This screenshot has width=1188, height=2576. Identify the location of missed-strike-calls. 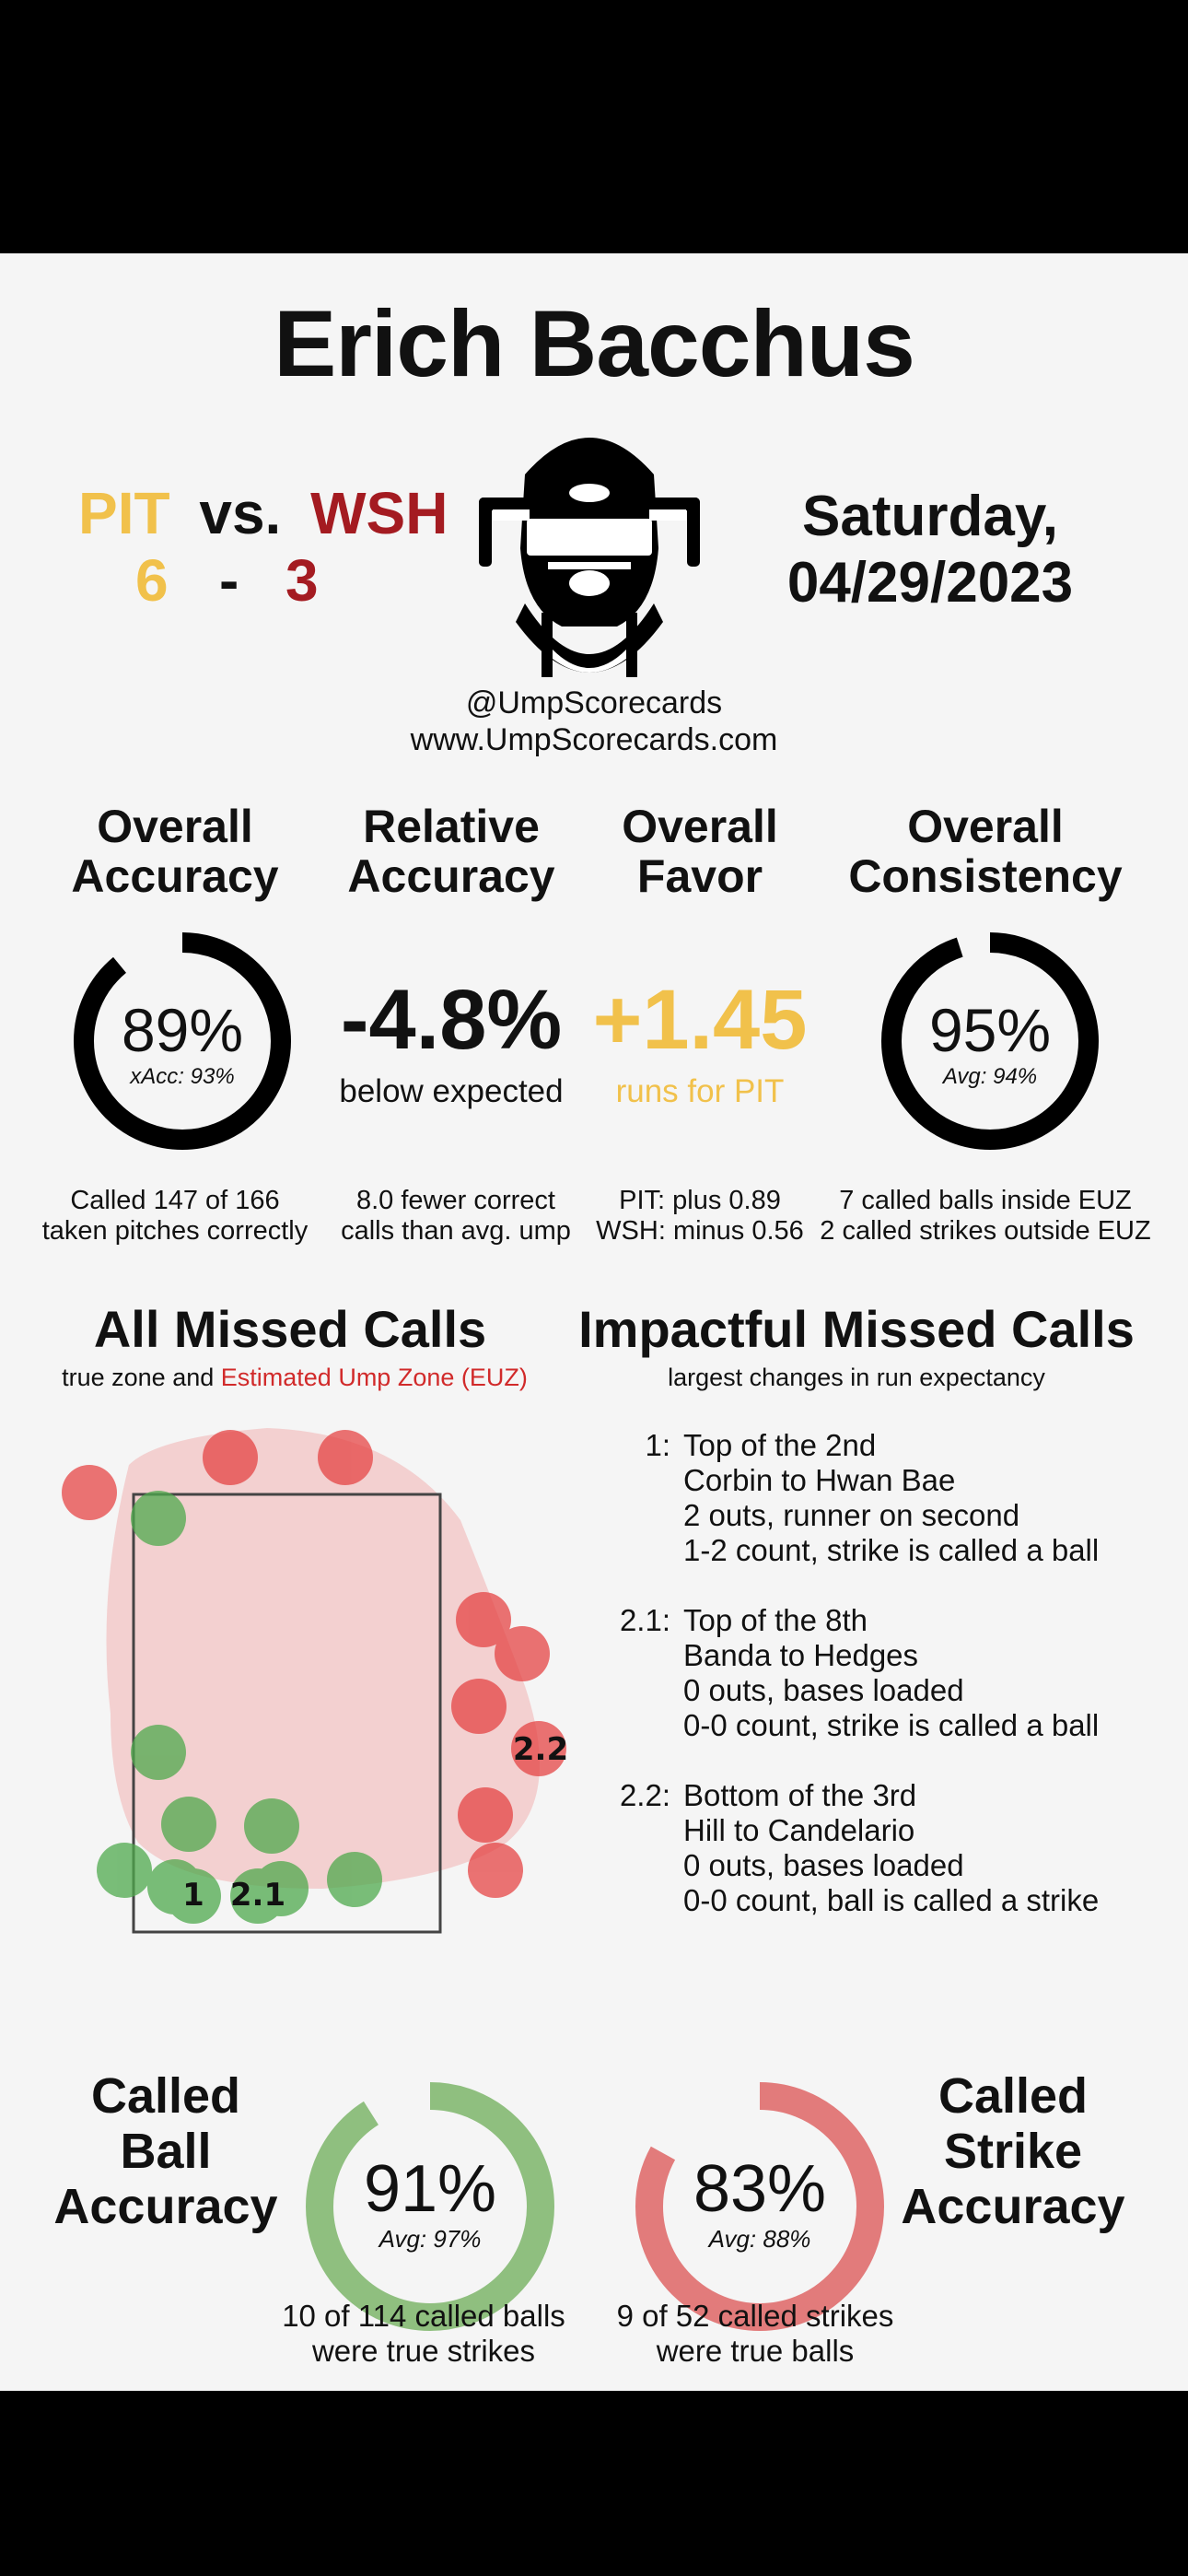
(314, 1664).